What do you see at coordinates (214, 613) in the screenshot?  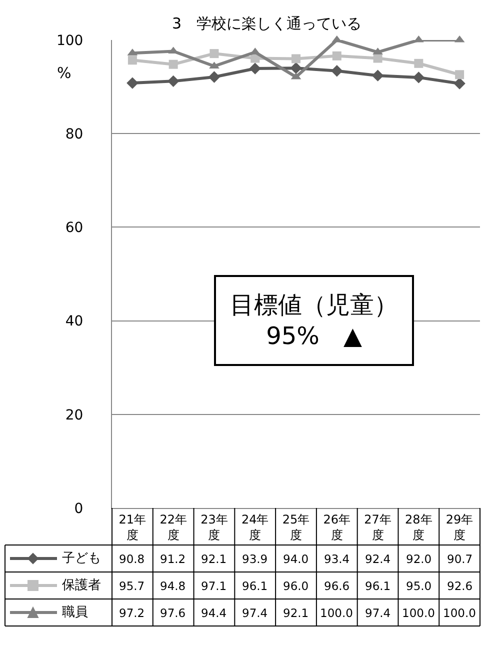 I see `data-label: 94.4` at bounding box center [214, 613].